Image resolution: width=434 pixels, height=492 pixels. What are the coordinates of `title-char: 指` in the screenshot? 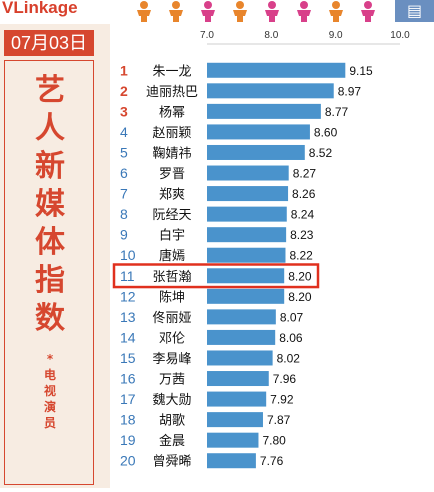 It's located at (50, 280).